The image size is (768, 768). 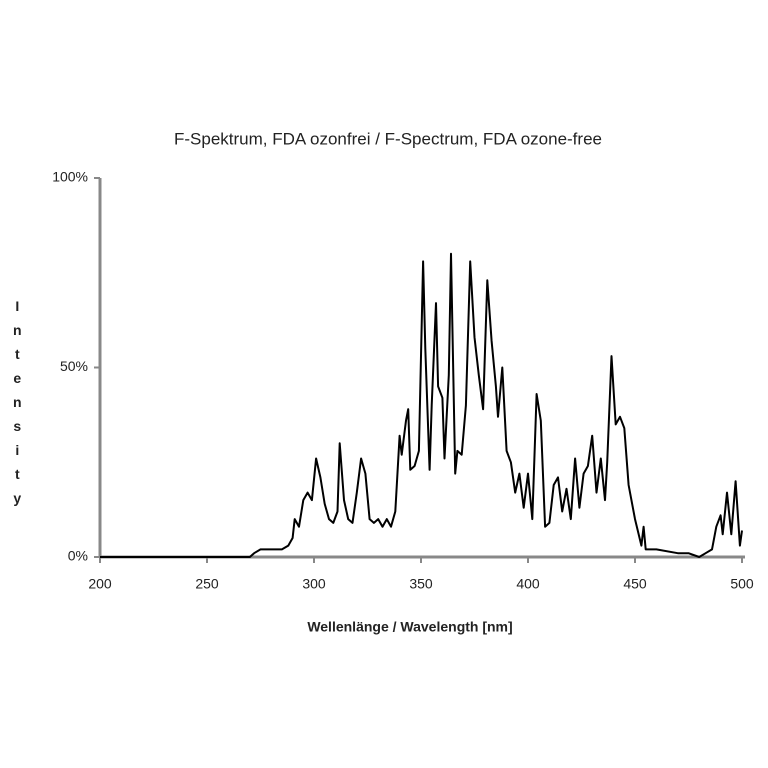 I want to click on y-tick-label: 100%, so click(x=70, y=177).